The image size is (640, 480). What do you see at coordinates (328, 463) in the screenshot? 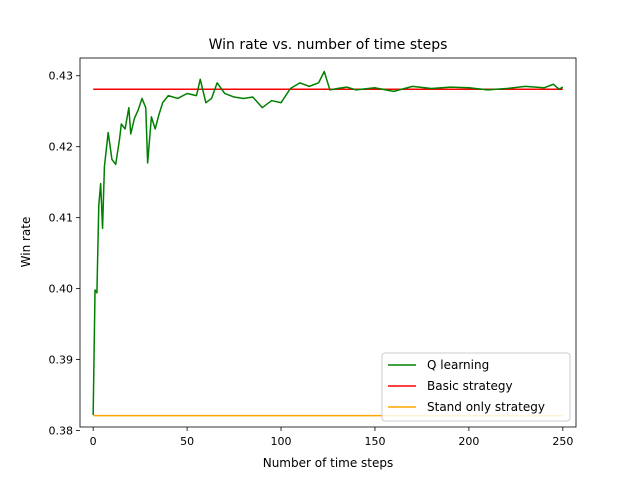
I see `x-axis-label: Number of time steps` at bounding box center [328, 463].